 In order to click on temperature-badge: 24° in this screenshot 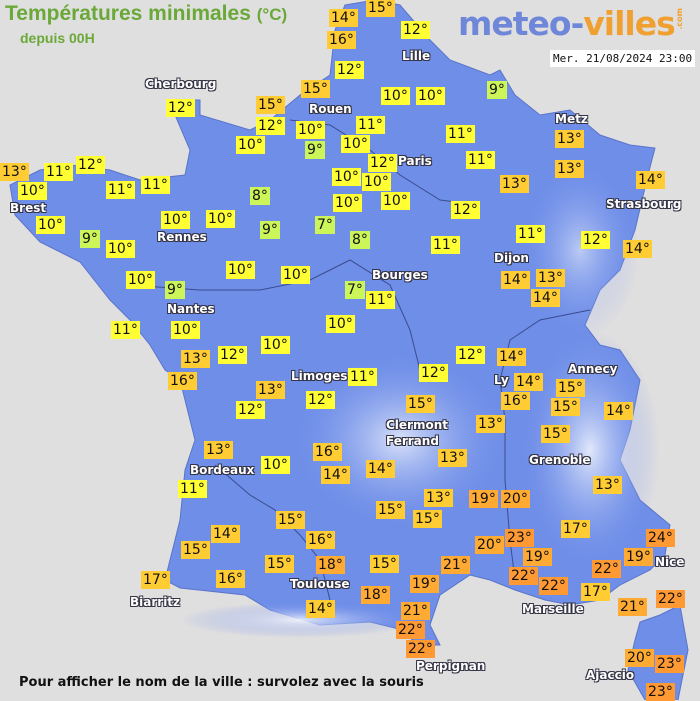, I will do `click(660, 538)`.